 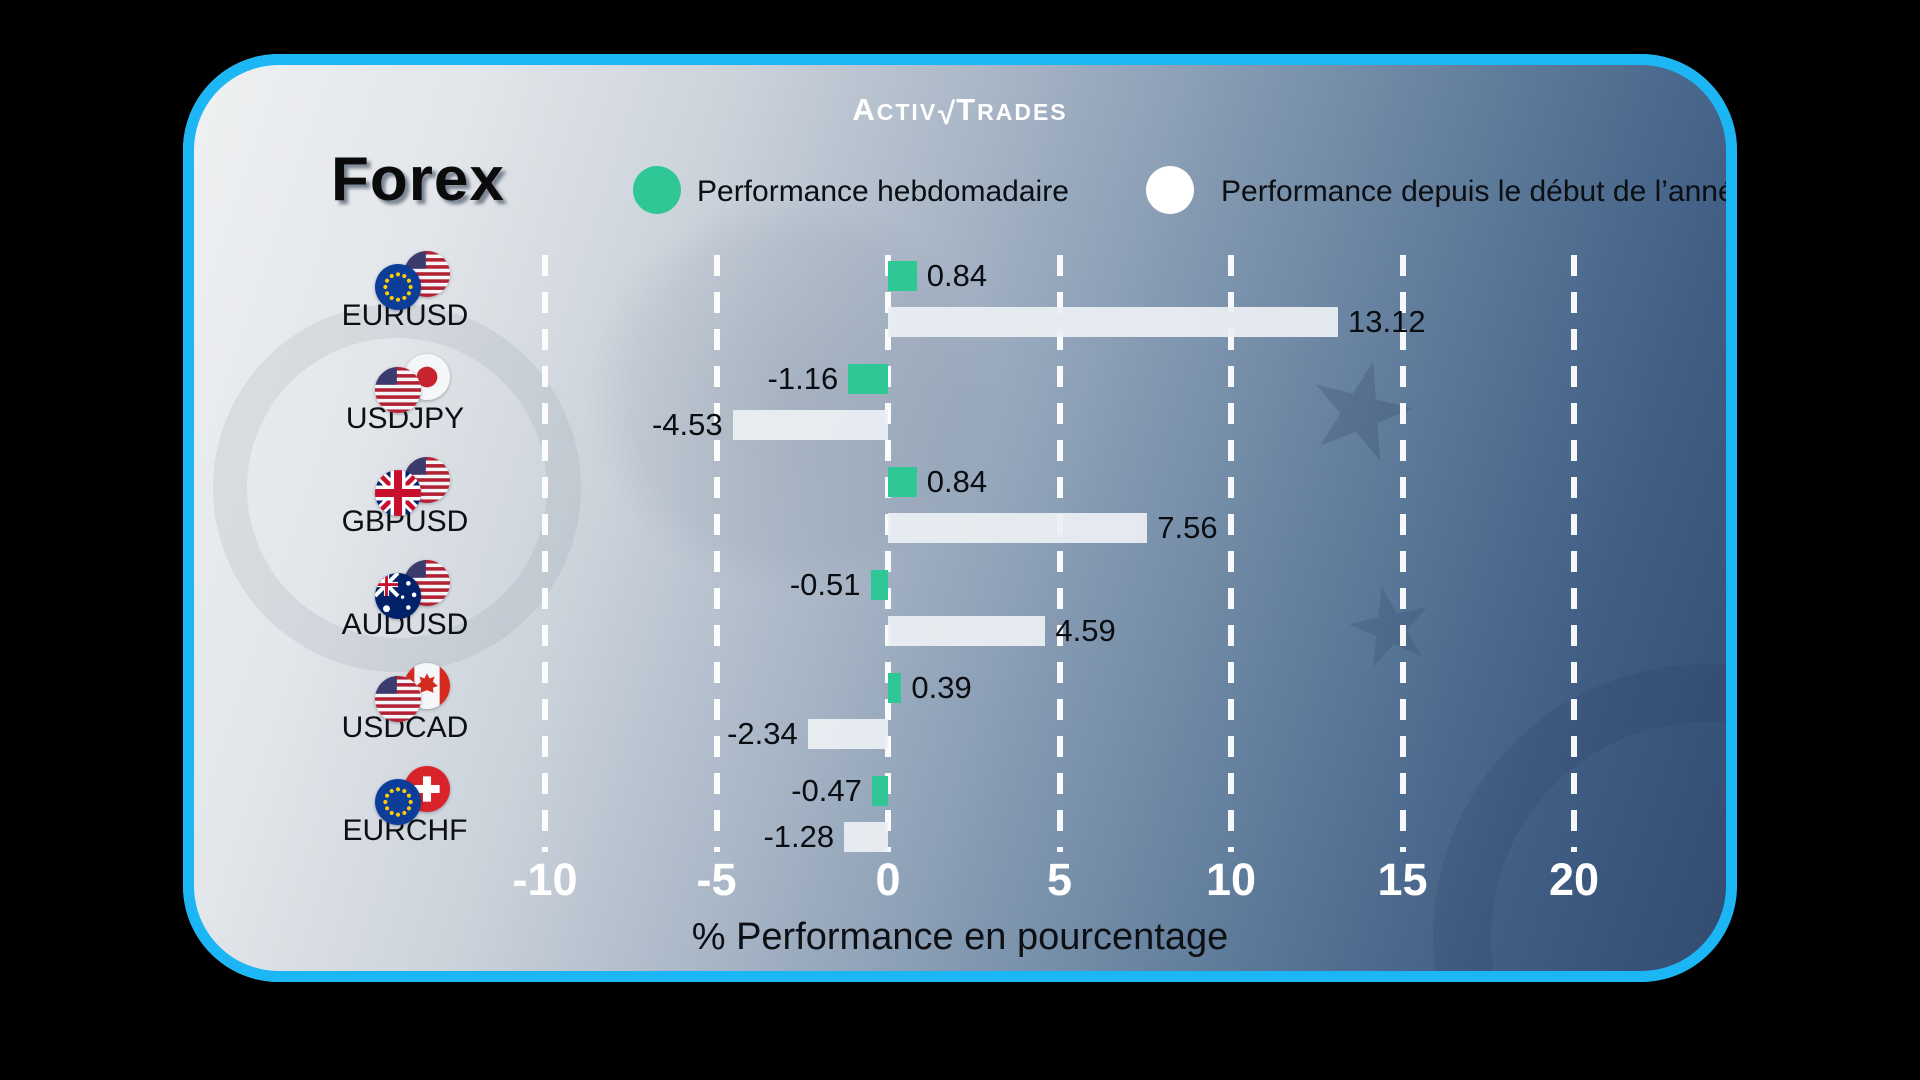 I want to click on legend-weekly-dot, so click(x=657, y=190).